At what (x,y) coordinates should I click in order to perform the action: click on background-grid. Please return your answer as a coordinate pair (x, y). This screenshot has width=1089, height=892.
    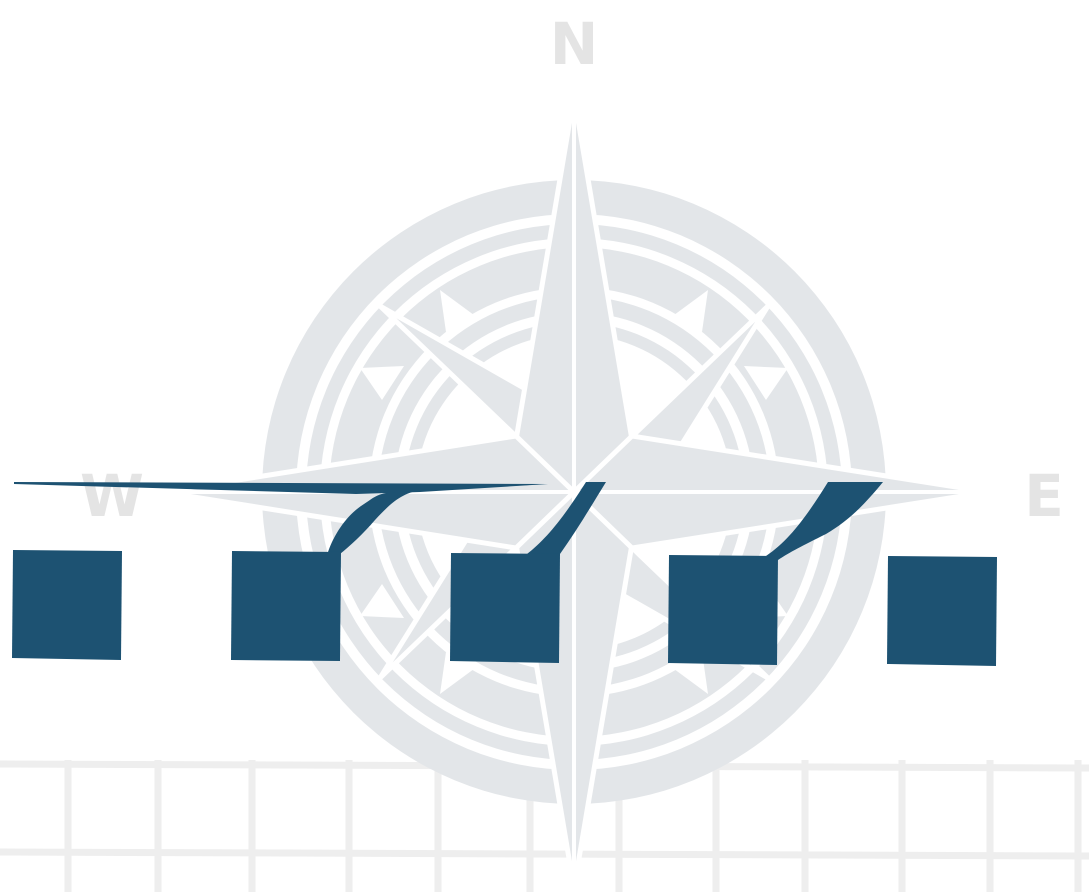
    Looking at the image, I should click on (544, 826).